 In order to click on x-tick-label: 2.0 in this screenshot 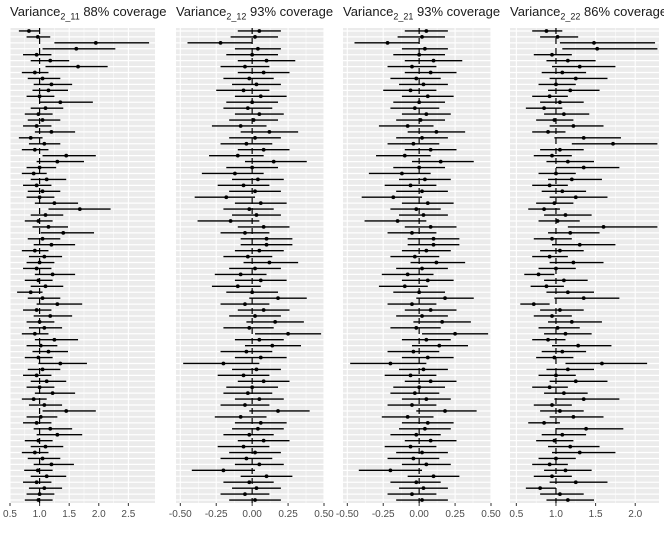, I will do `click(635, 514)`.